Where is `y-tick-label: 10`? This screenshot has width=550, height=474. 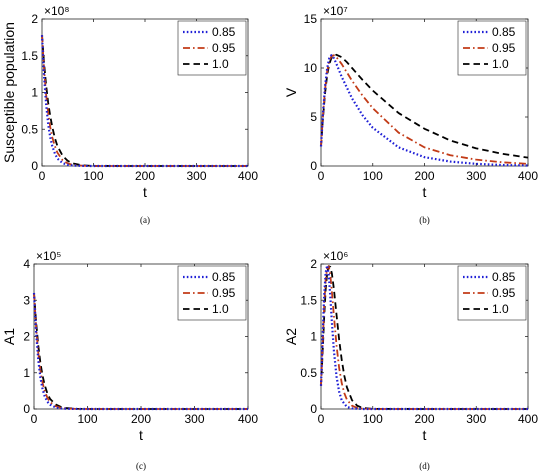 y-tick-label: 10 is located at coordinates (311, 68).